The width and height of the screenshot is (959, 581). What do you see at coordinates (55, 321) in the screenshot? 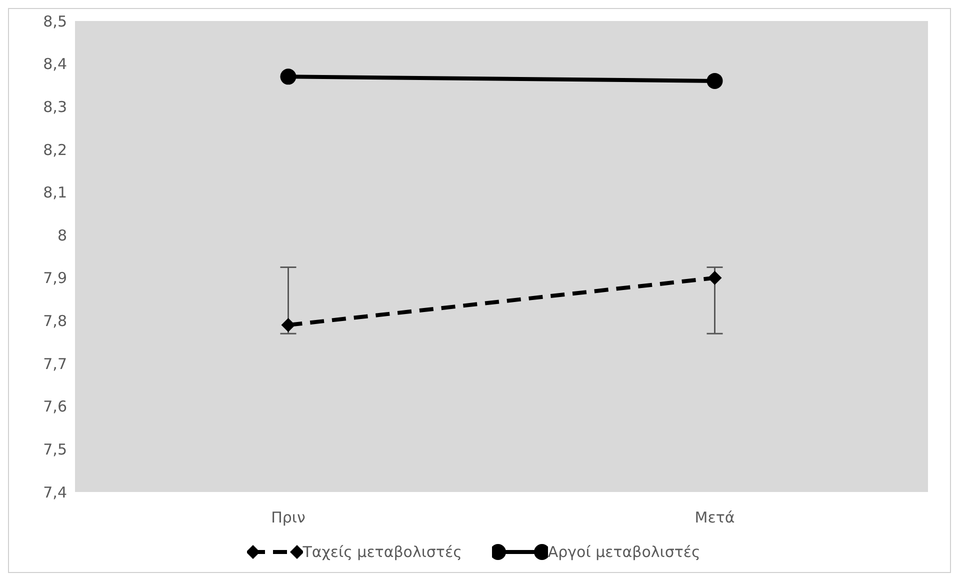
I see `y-tick-label: 7,8` at bounding box center [55, 321].